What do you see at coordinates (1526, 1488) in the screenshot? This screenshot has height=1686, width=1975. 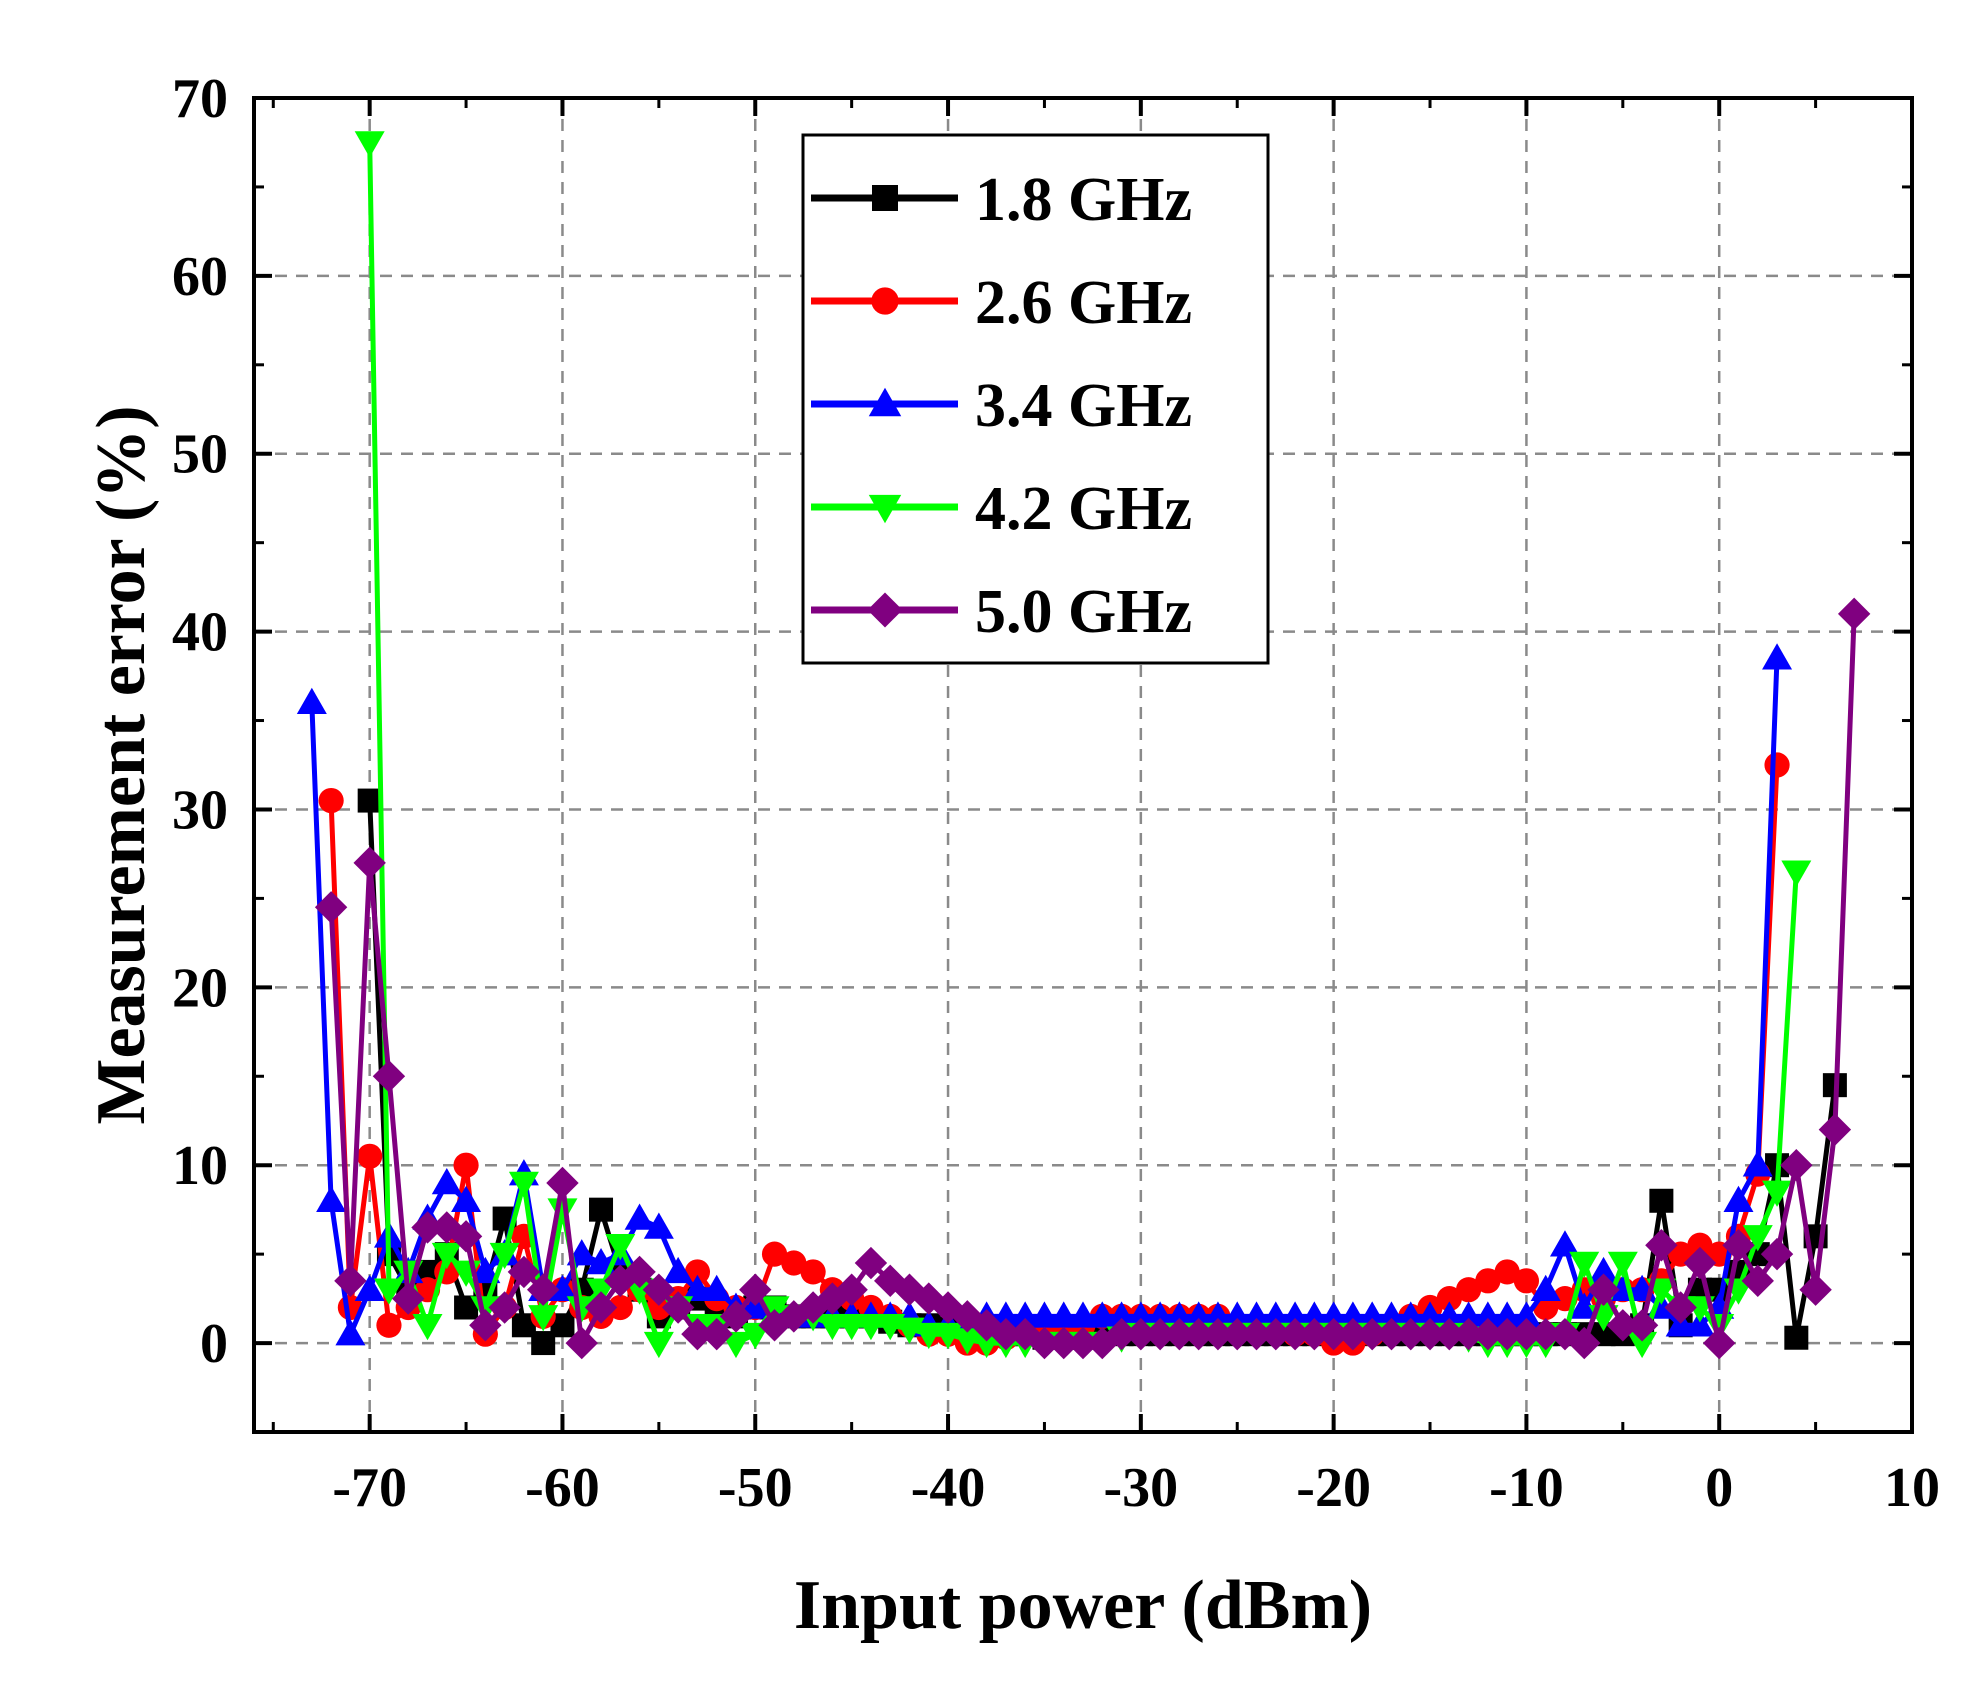 I see `x-tick-label: -10` at bounding box center [1526, 1488].